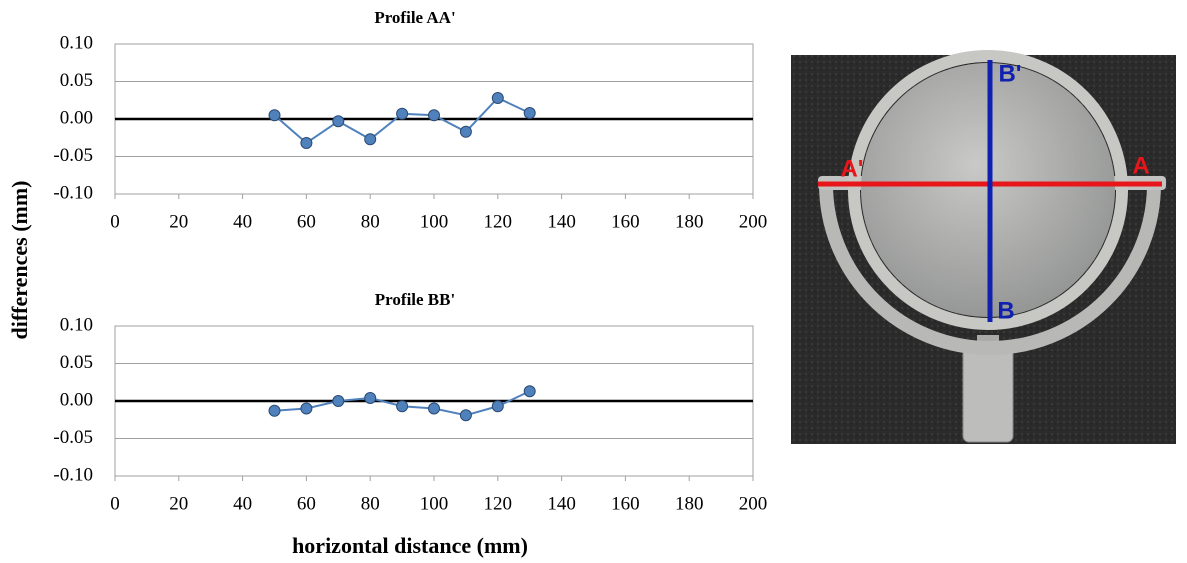  I want to click on y-axis-label: differences (mm), so click(19, 259).